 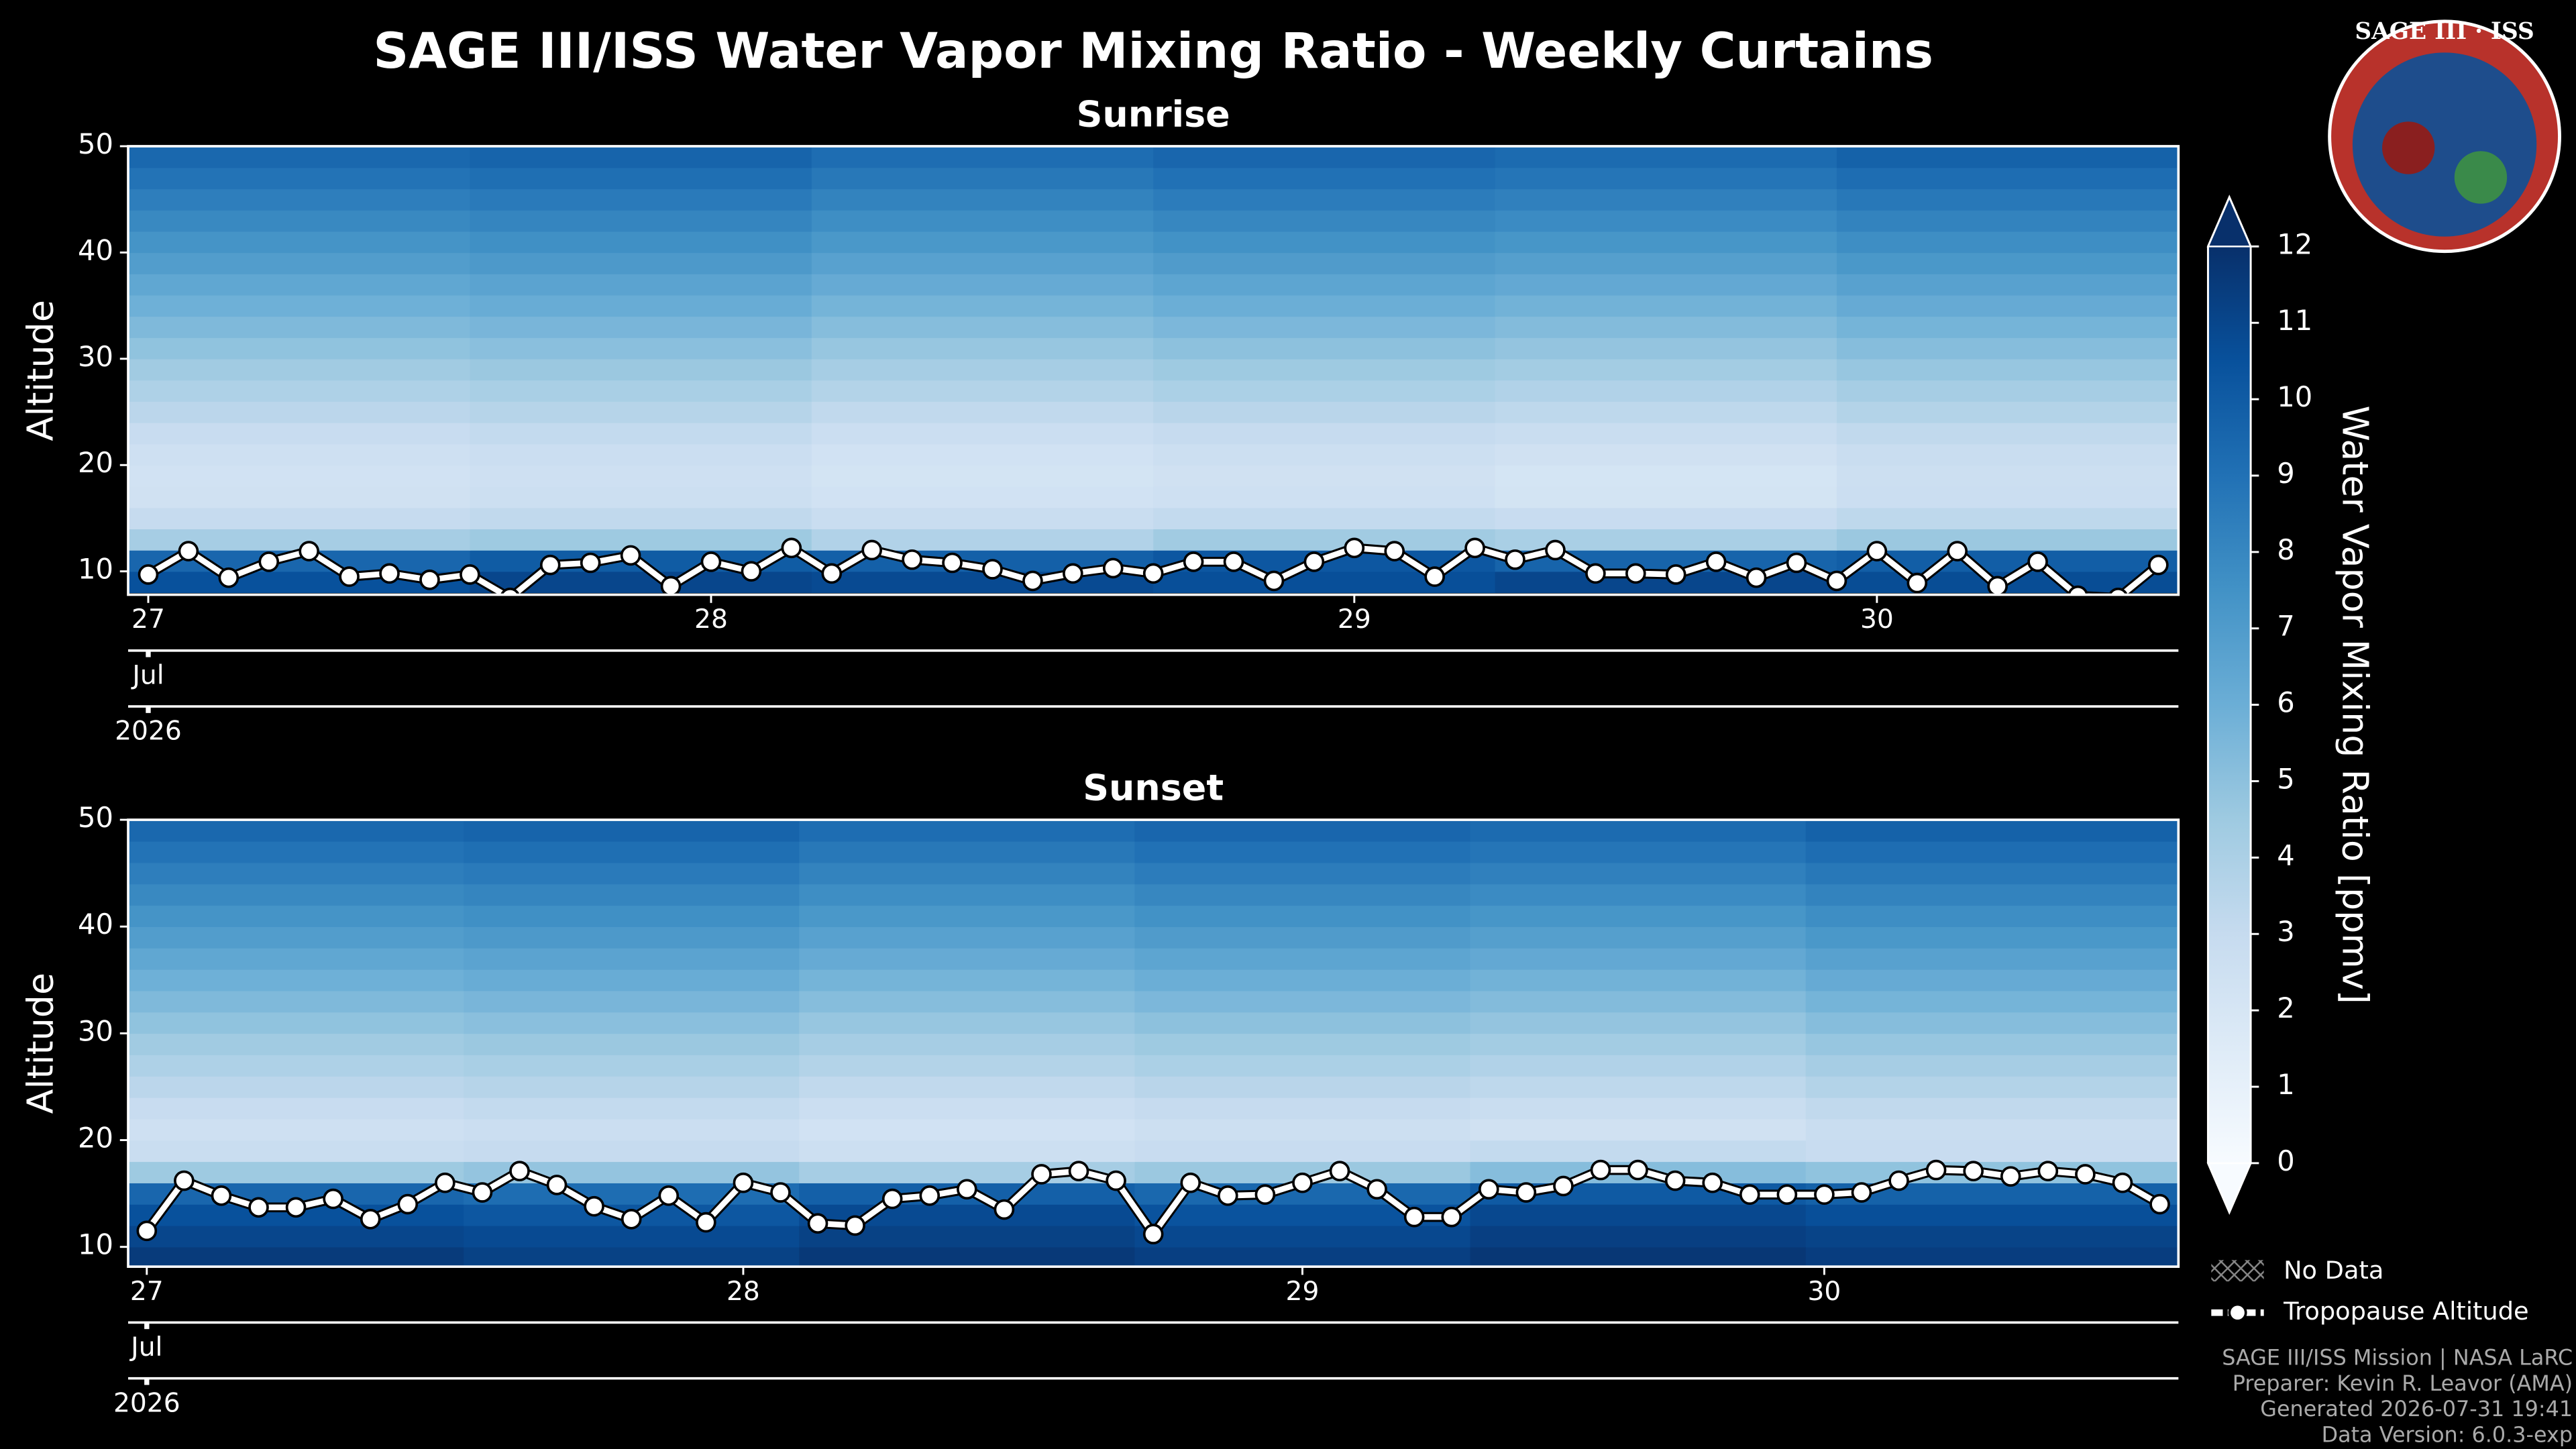 What do you see at coordinates (2285, 1084) in the screenshot?
I see `colorbar-tick-label: 1` at bounding box center [2285, 1084].